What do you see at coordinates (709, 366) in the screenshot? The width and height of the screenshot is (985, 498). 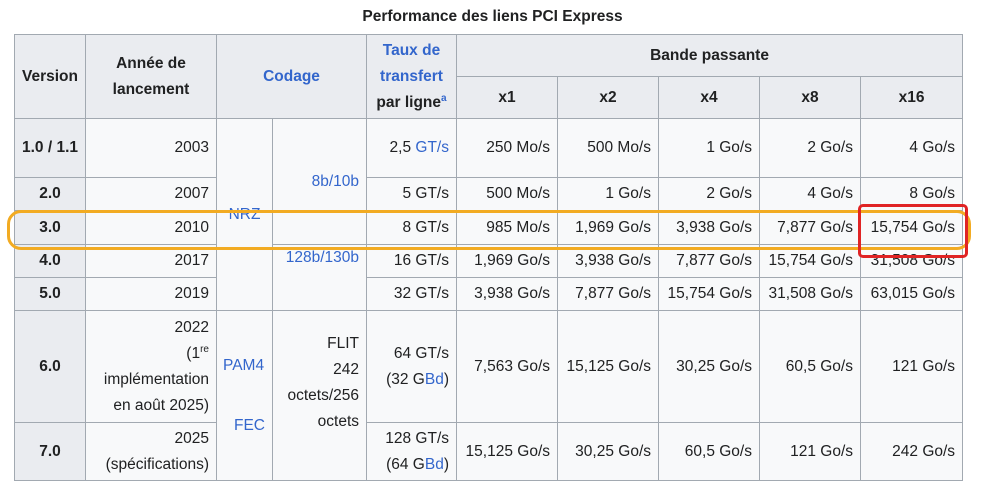 I see `bw-x4-cell: 30,25 Go/s` at bounding box center [709, 366].